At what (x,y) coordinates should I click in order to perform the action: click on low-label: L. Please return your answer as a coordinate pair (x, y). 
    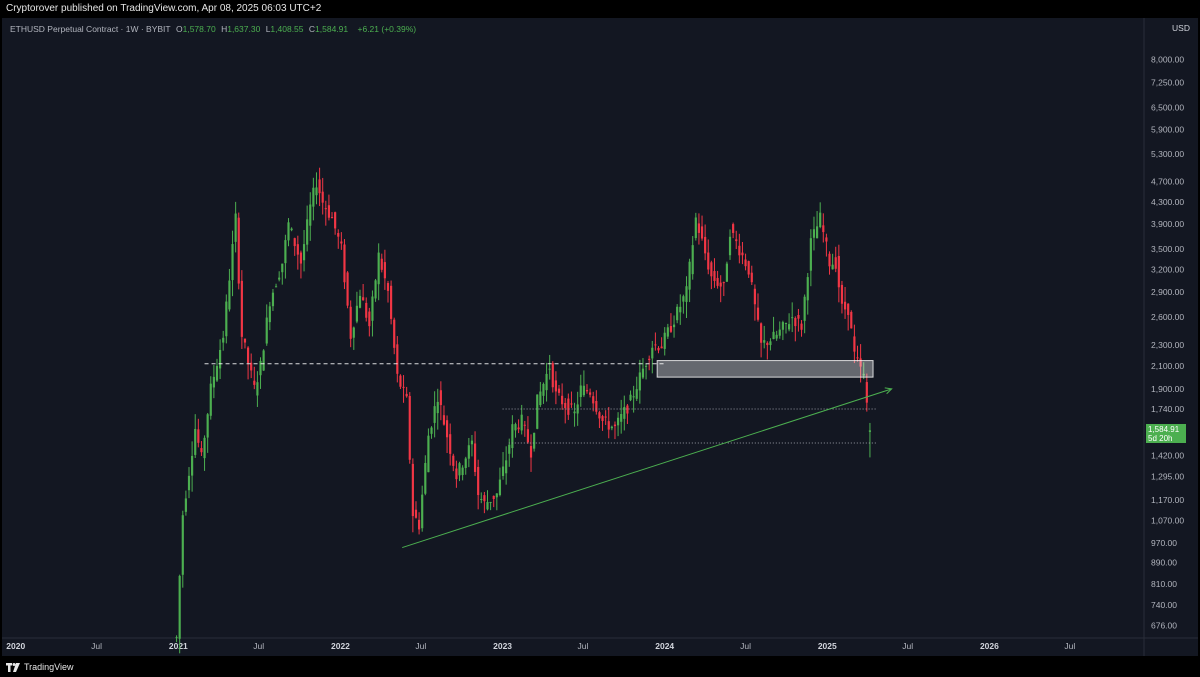
    Looking at the image, I should click on (268, 29).